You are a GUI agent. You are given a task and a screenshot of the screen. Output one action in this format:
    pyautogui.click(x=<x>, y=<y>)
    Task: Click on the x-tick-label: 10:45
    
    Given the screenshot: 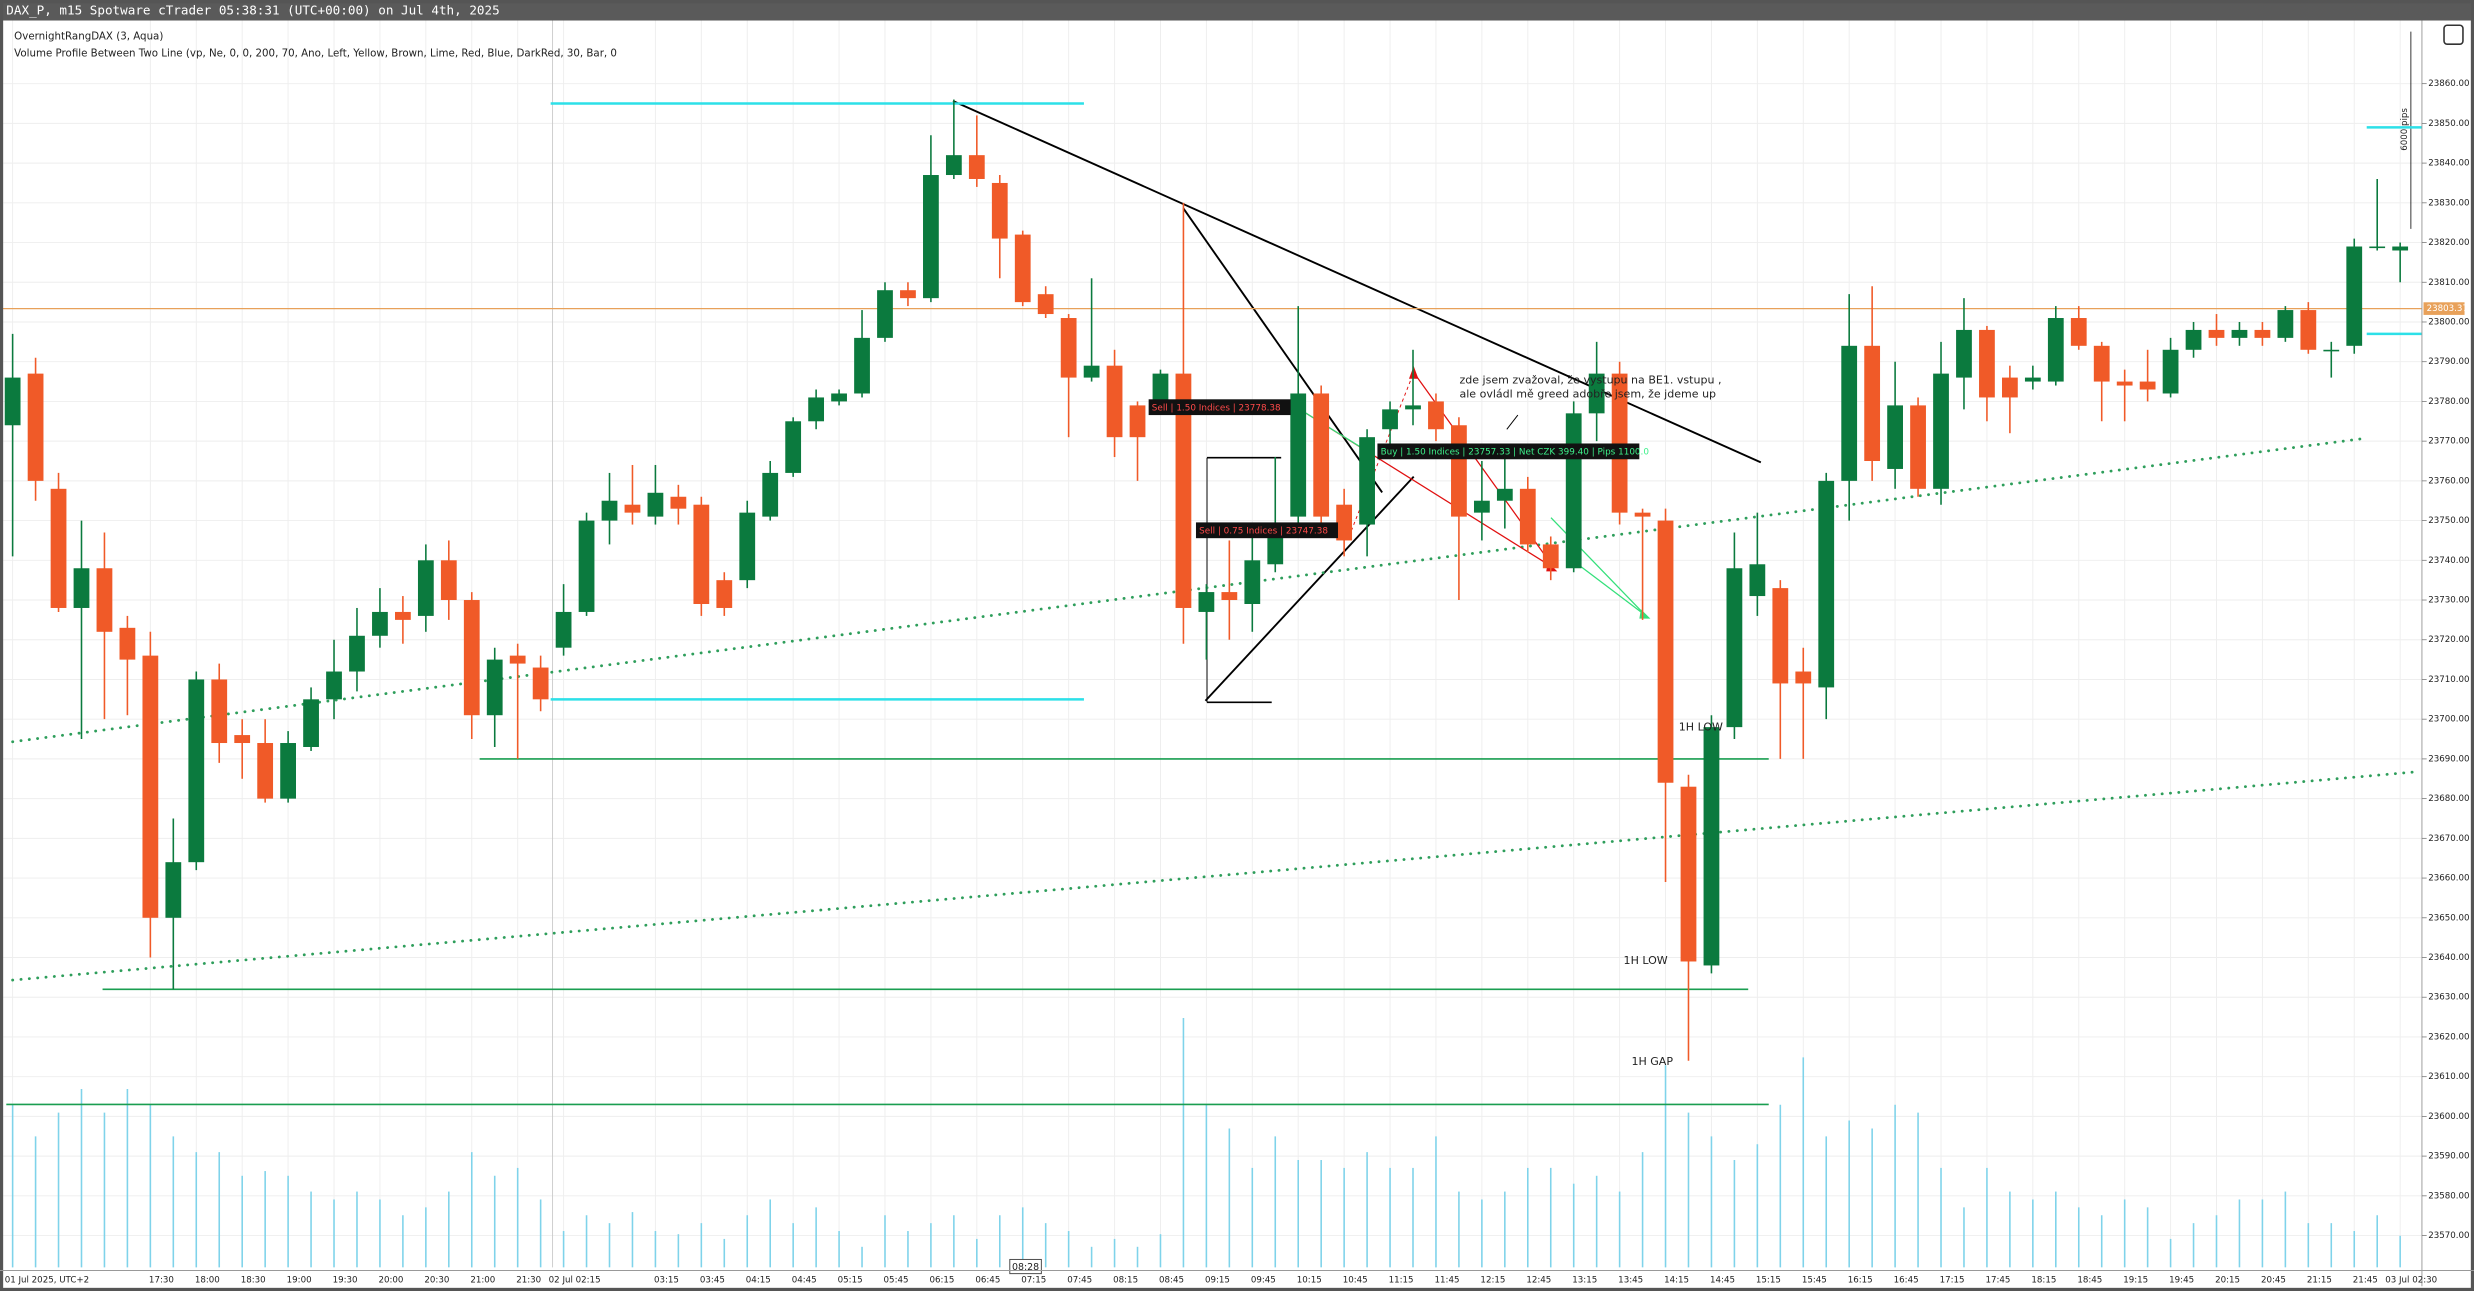 What is the action you would take?
    pyautogui.click(x=1355, y=1280)
    